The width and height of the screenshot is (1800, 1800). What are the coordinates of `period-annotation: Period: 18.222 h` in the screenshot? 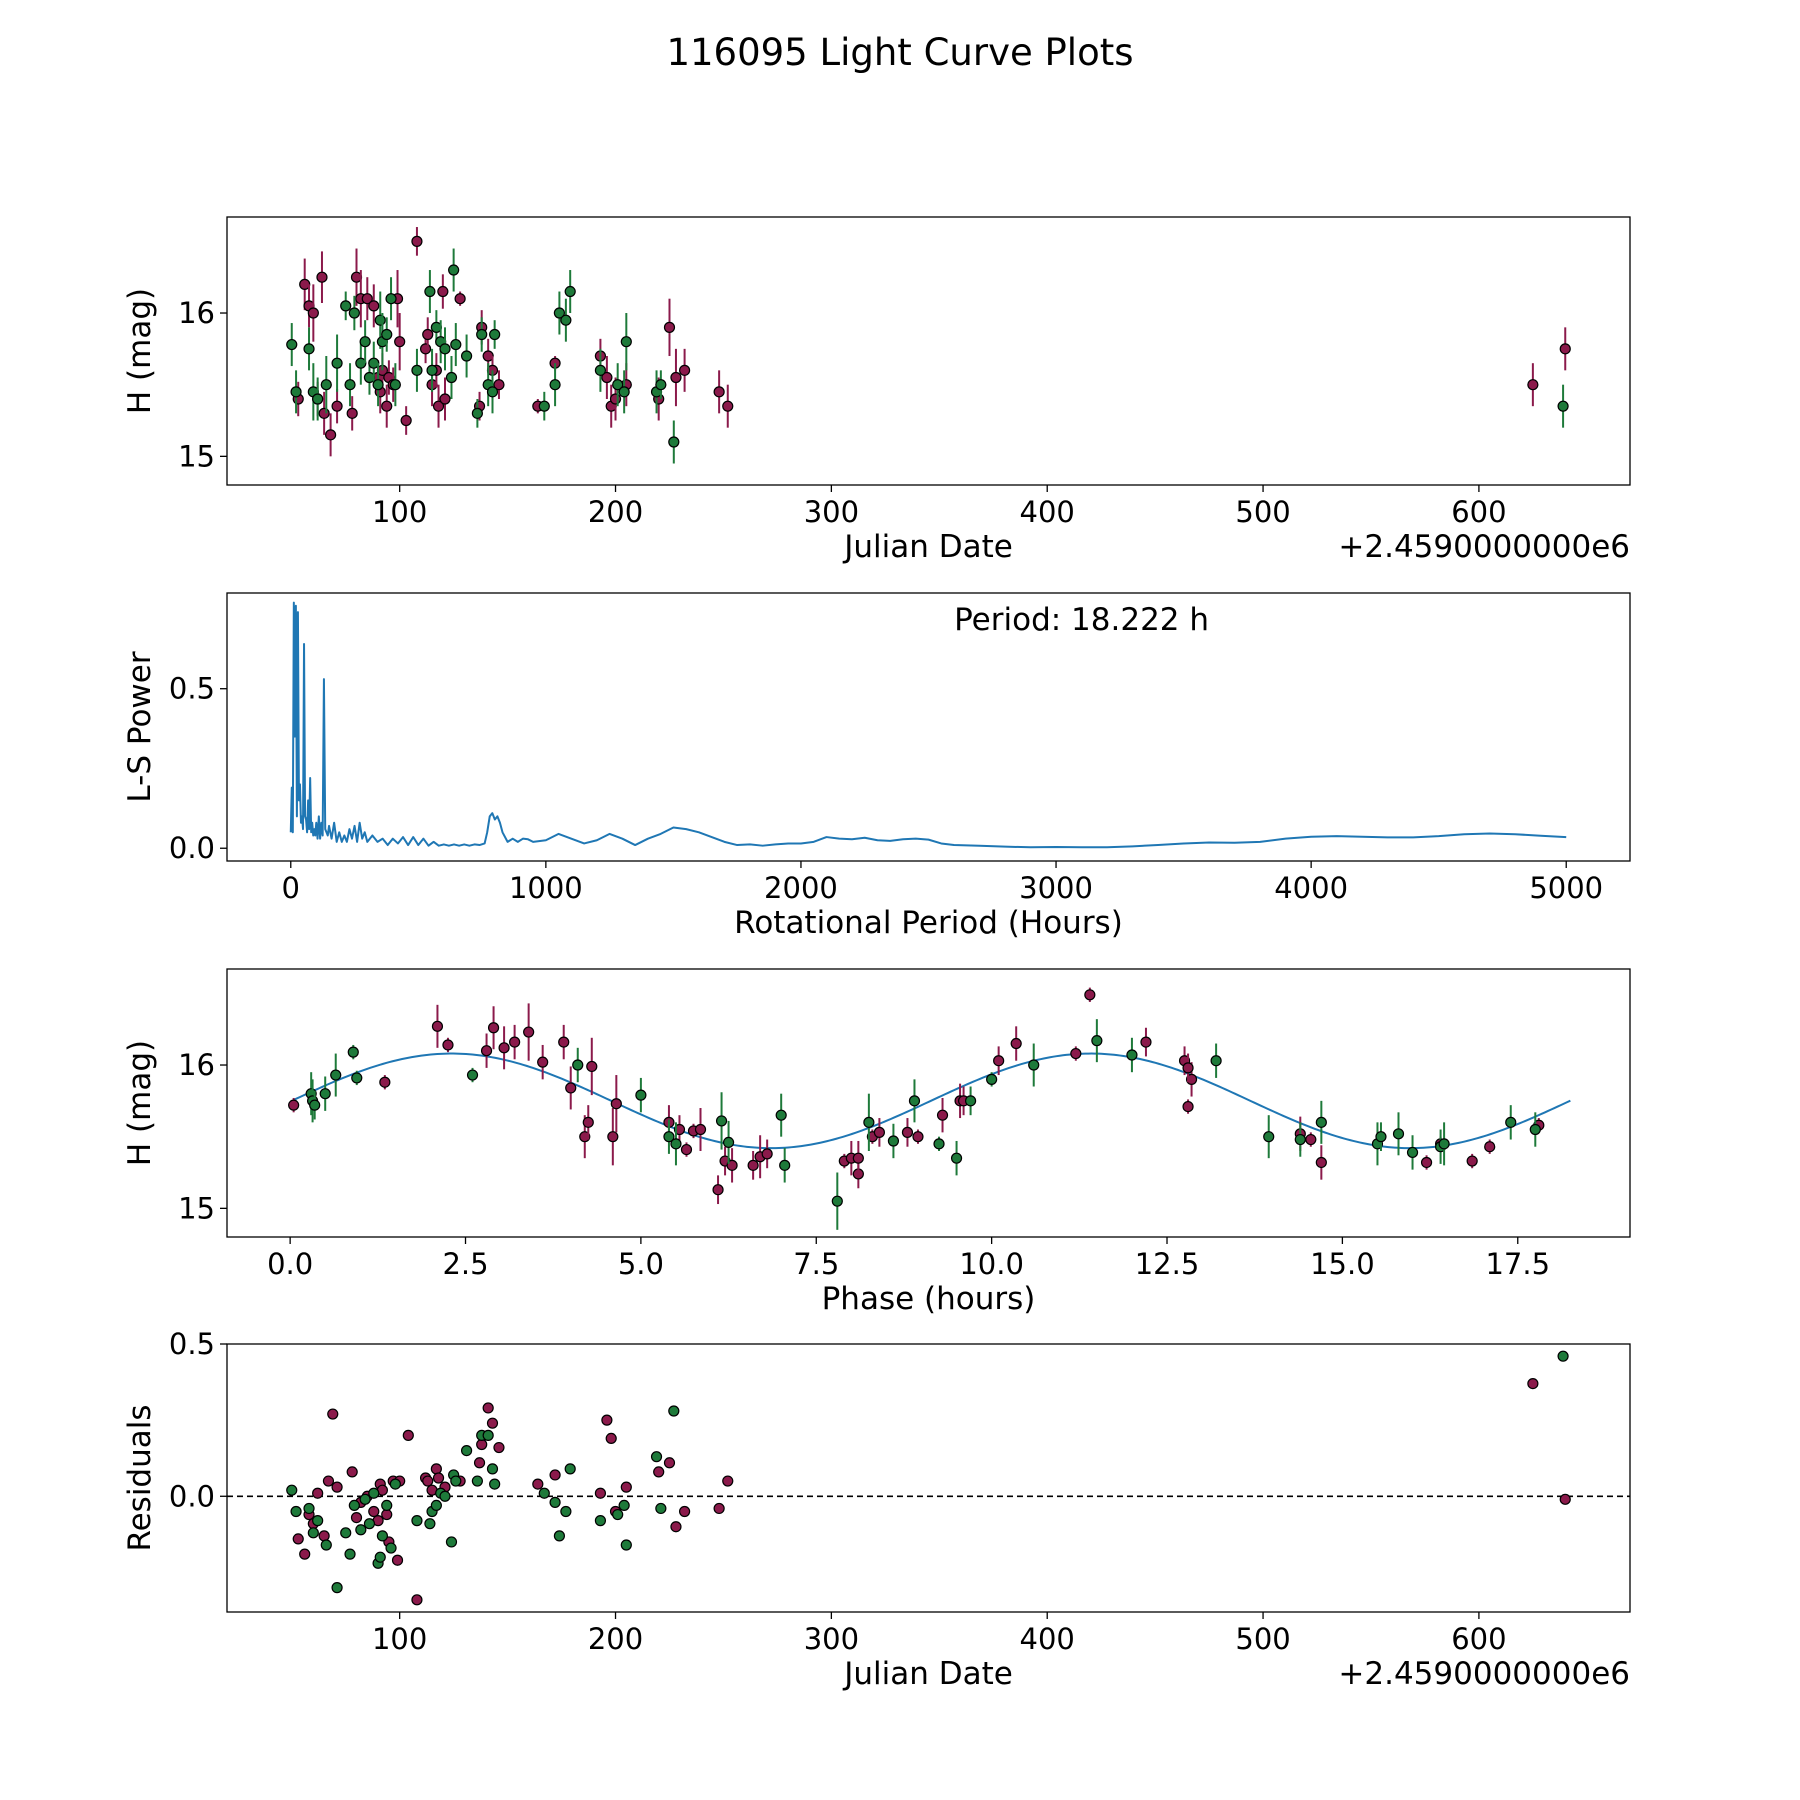 It's located at (1081, 620).